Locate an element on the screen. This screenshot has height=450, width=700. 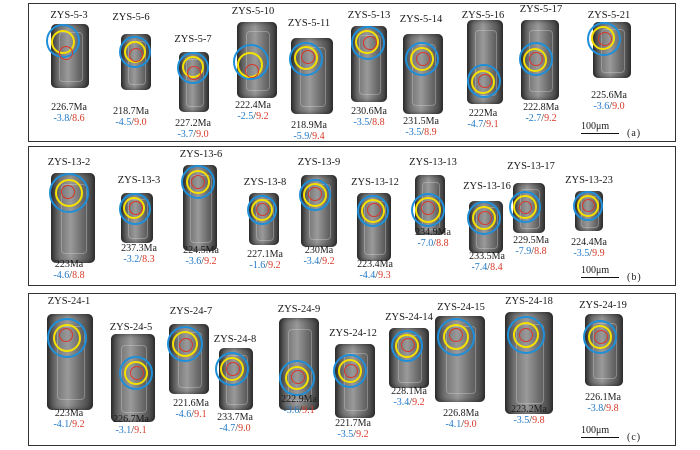
isotope-values: -3.6/9.2 is located at coordinates (201, 261).